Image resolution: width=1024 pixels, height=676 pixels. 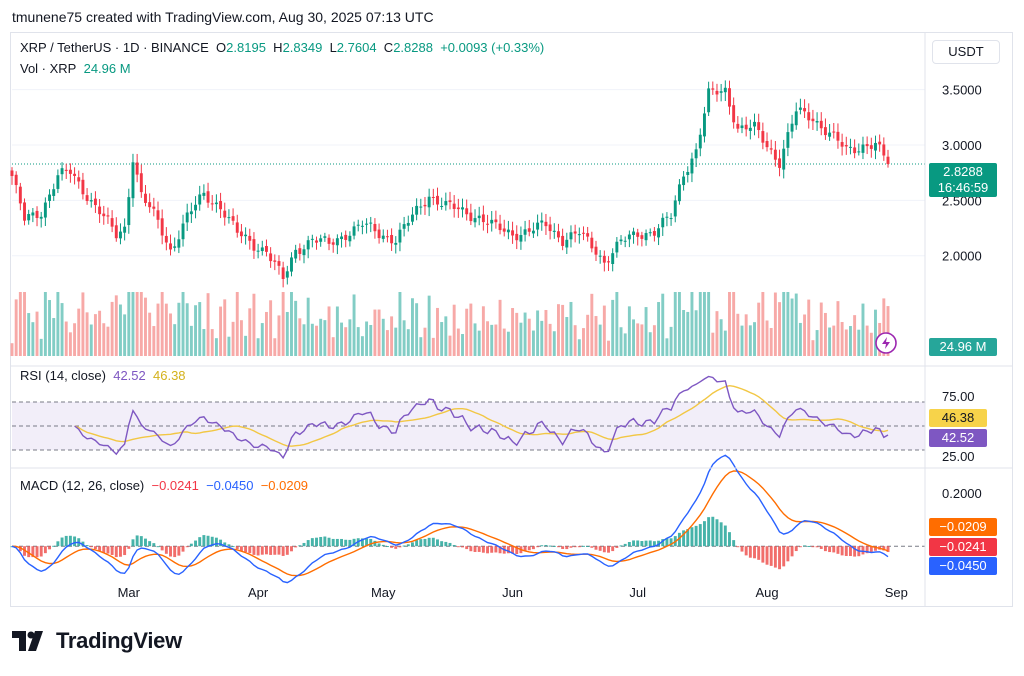 What do you see at coordinates (966, 52) in the screenshot?
I see `currency-button: USDT` at bounding box center [966, 52].